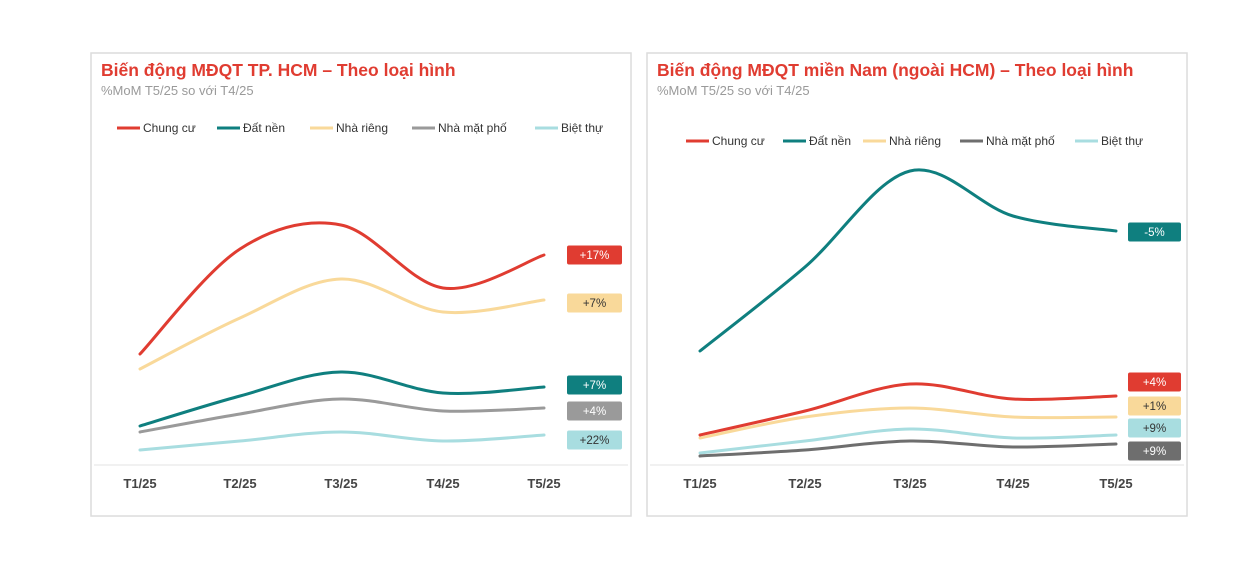  I want to click on end-label-text: +22%, so click(595, 441).